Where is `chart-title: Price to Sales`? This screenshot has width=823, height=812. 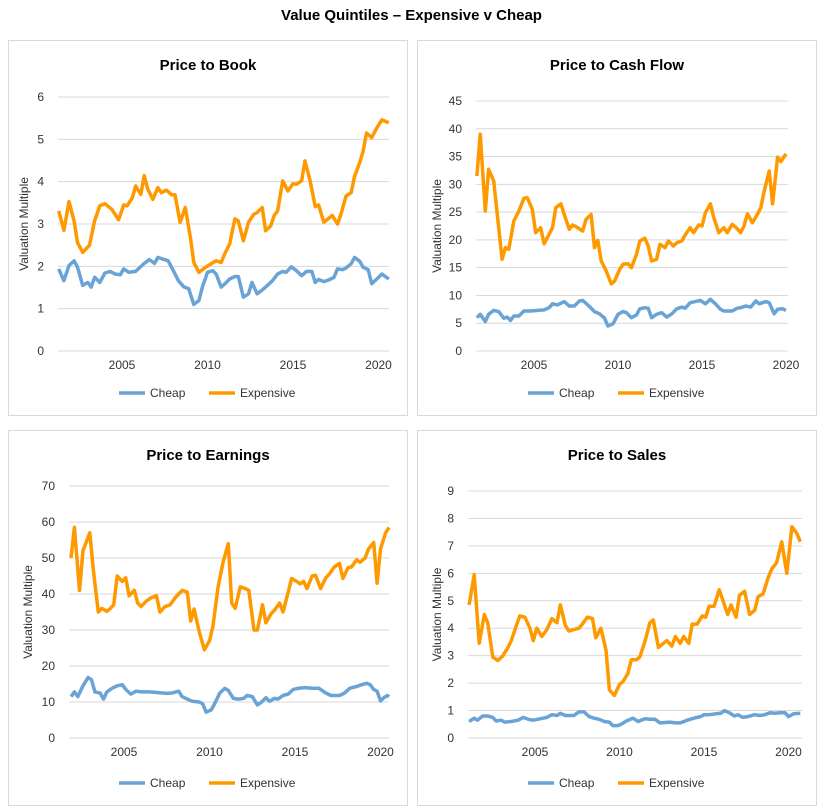
chart-title: Price to Sales is located at coordinates (617, 455).